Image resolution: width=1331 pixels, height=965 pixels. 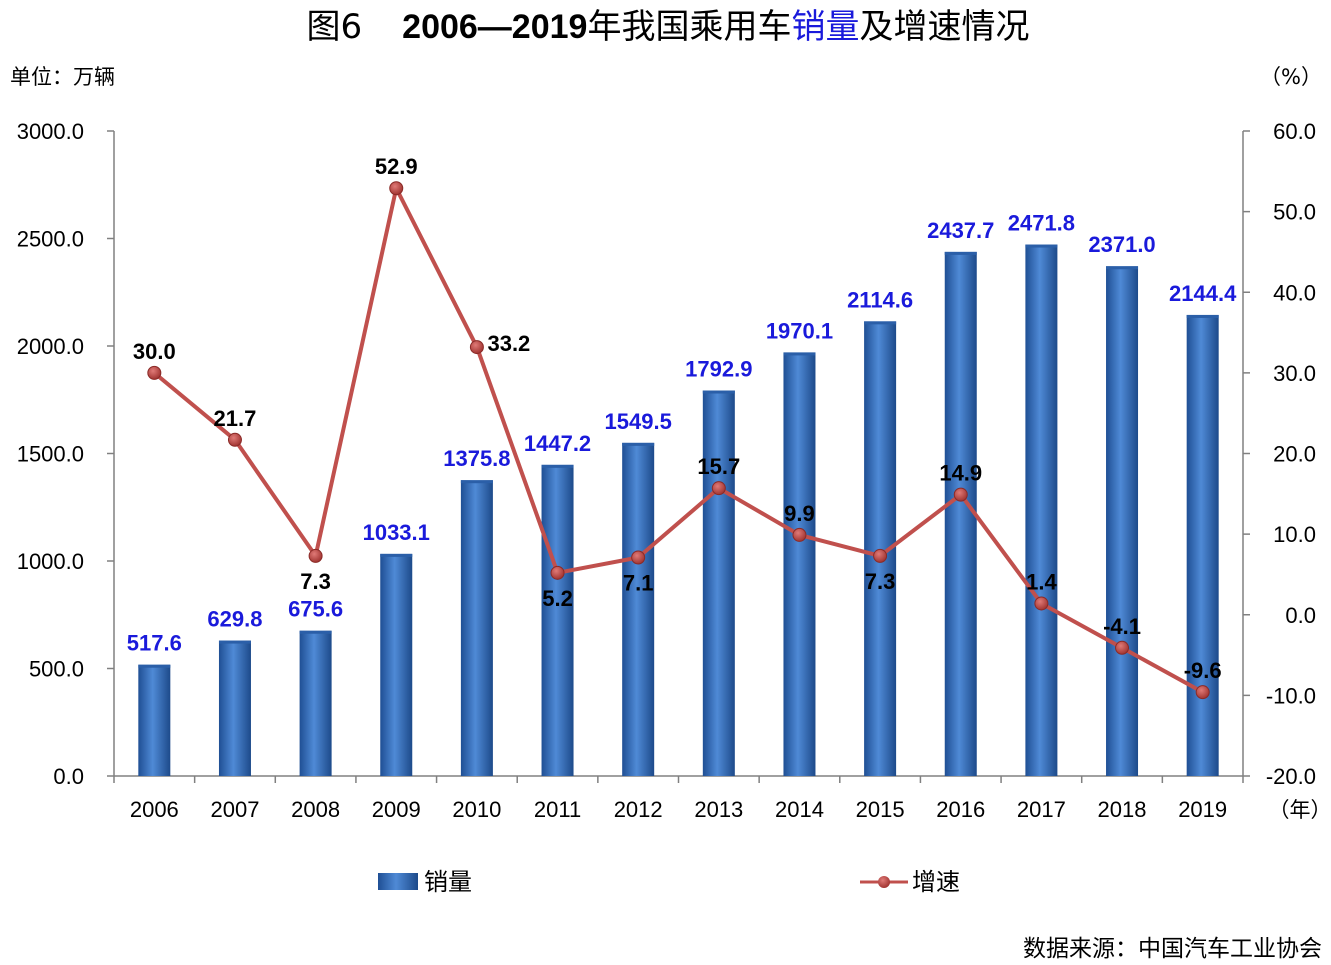 What do you see at coordinates (1291, 695) in the screenshot?
I see `right-tick-label: -10.0` at bounding box center [1291, 695].